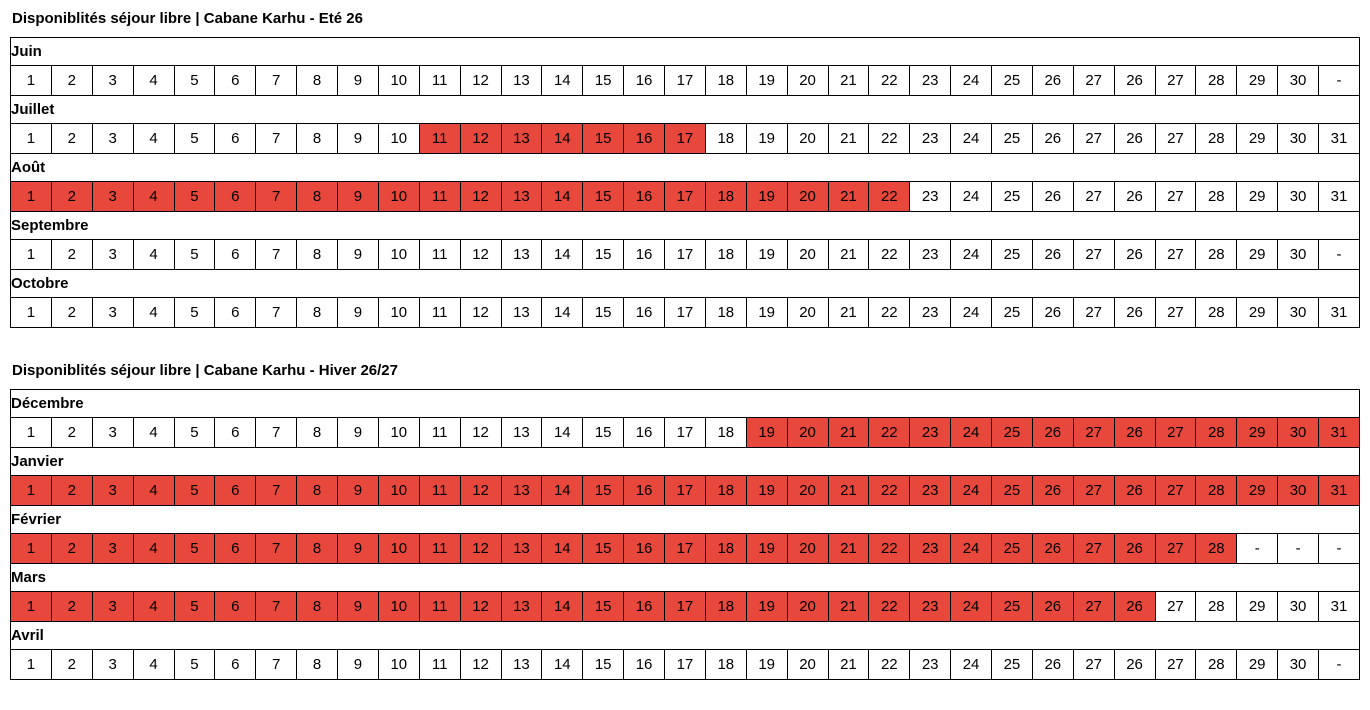 The height and width of the screenshot is (710, 1370). I want to click on day-cell-booked: 23, so click(930, 432).